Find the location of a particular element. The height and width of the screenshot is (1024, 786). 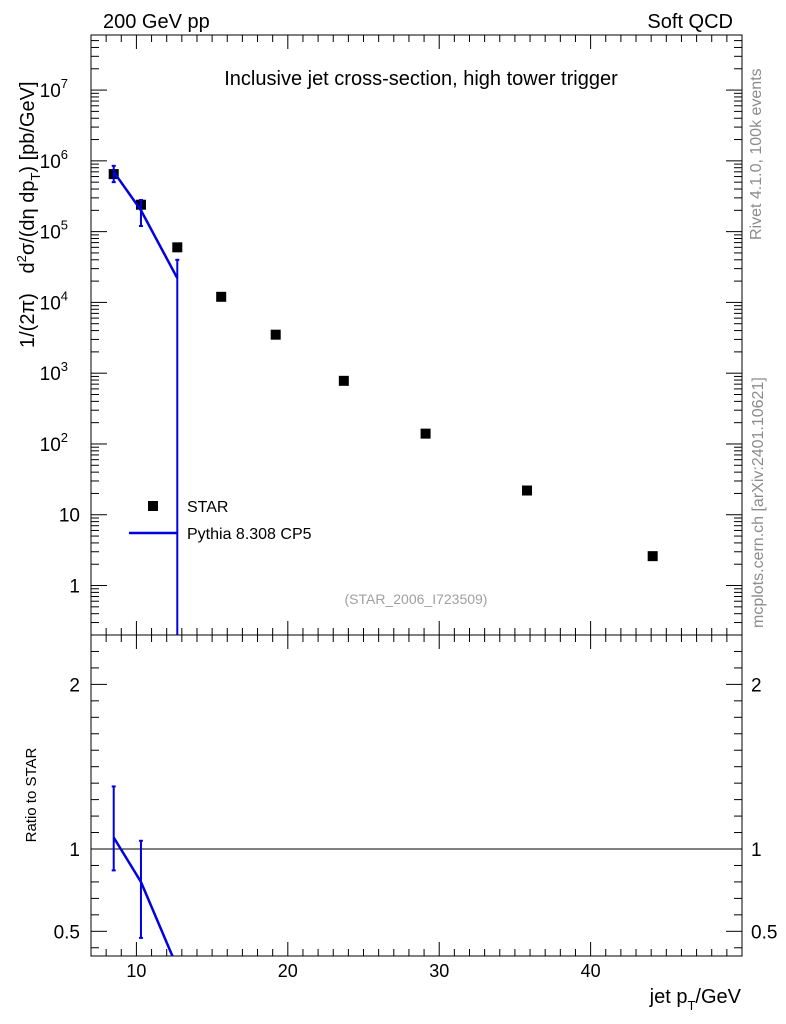

ratio-y-tick-label-left: 0.5 is located at coordinates (67, 932).